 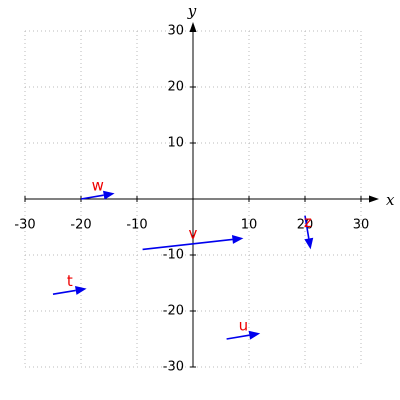 I want to click on y-axis-label: y, so click(x=192, y=11).